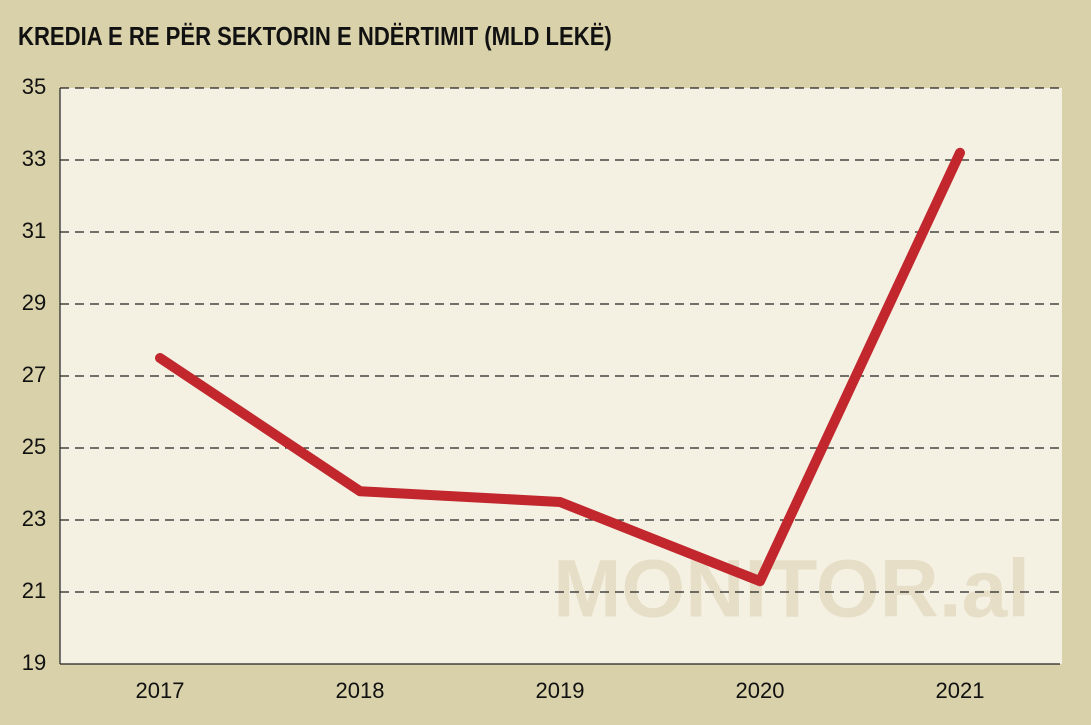 This screenshot has width=1091, height=725. What do you see at coordinates (34, 86) in the screenshot?
I see `y-tick-label: 35` at bounding box center [34, 86].